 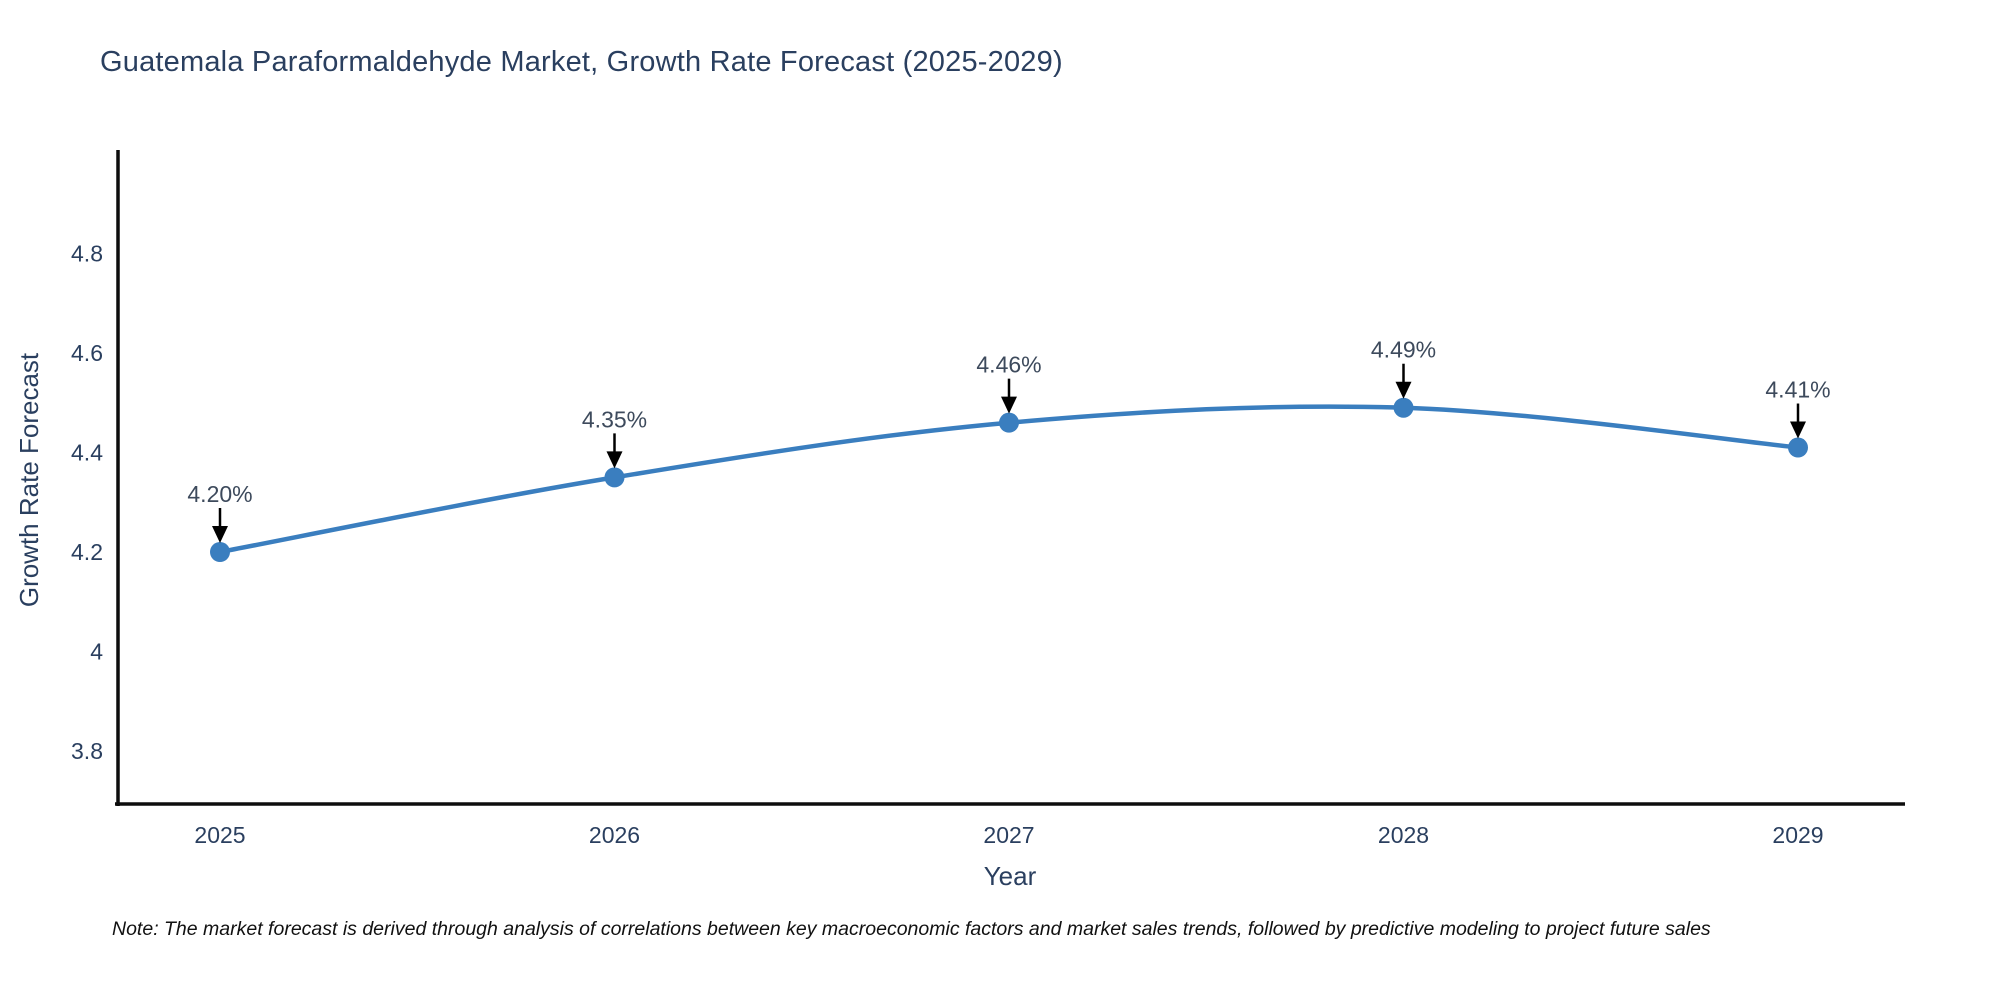 I want to click on data-point-label: 4.46%, so click(x=1008, y=365).